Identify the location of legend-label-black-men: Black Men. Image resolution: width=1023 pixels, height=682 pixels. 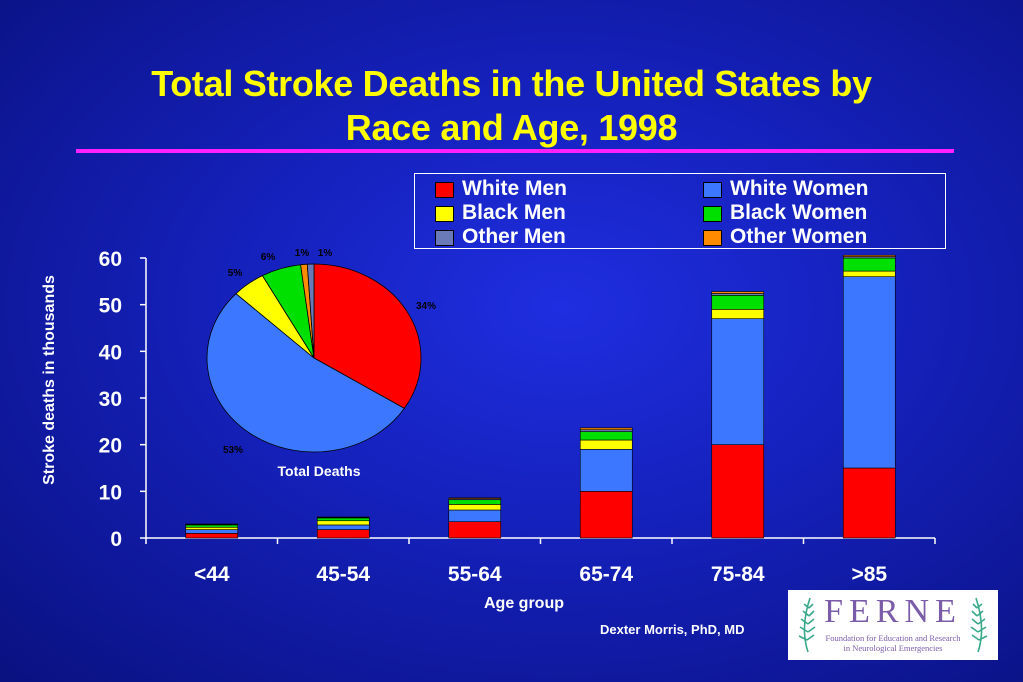
(514, 212).